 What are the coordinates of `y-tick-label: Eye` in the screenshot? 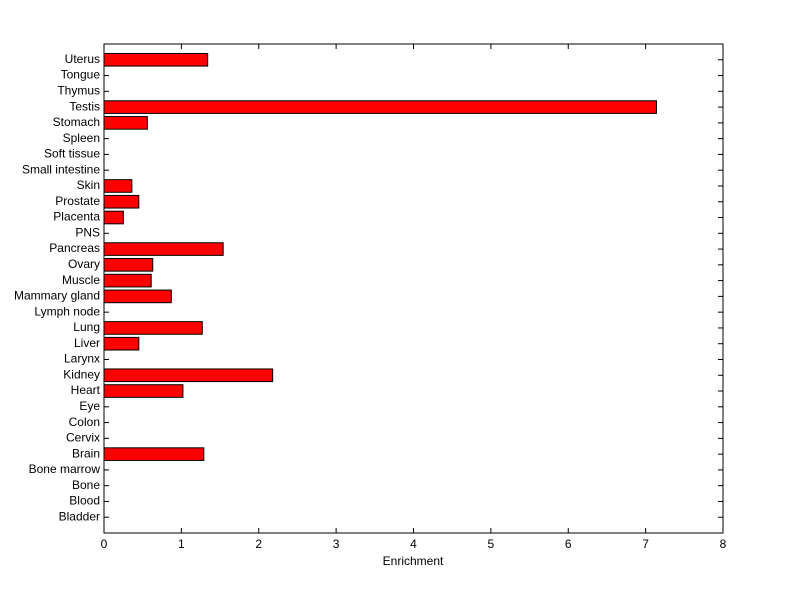 It's located at (89, 406).